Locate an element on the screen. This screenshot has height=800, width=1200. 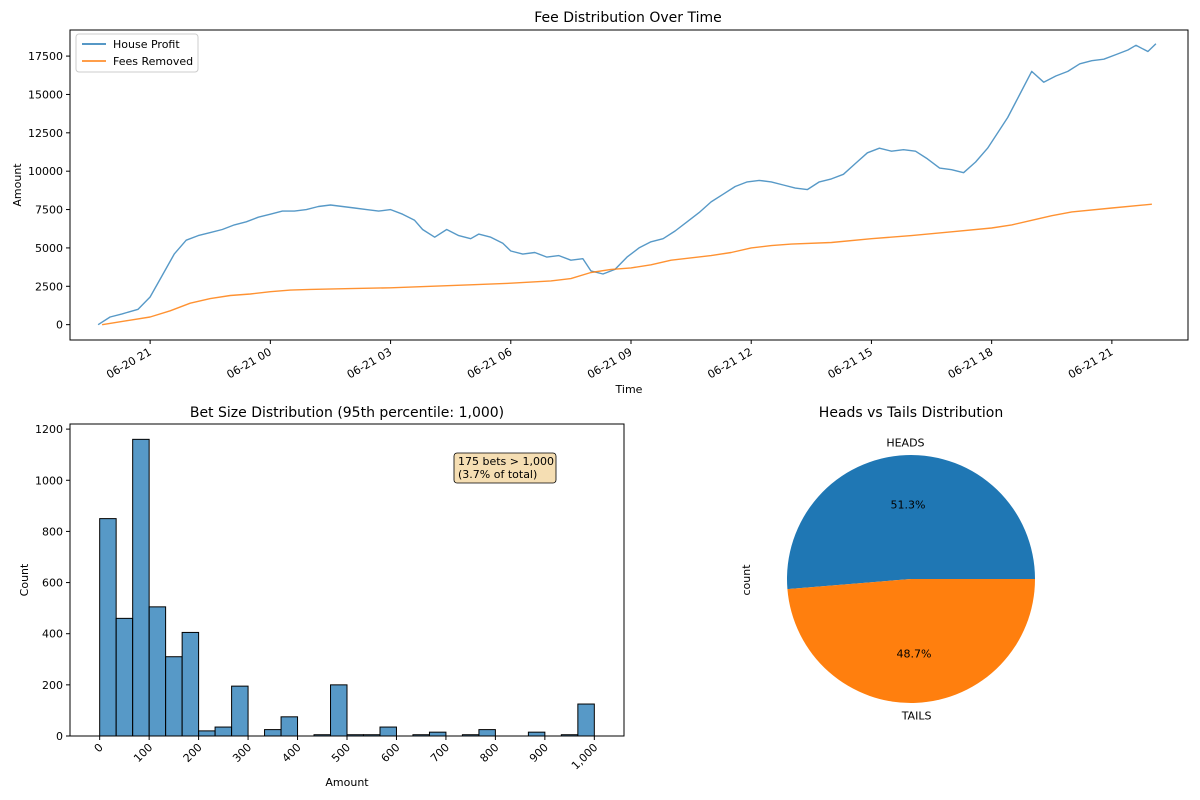
histogram-y-ticks: 0 200 400 600 800 1000 1200 is located at coordinates (52, 583).